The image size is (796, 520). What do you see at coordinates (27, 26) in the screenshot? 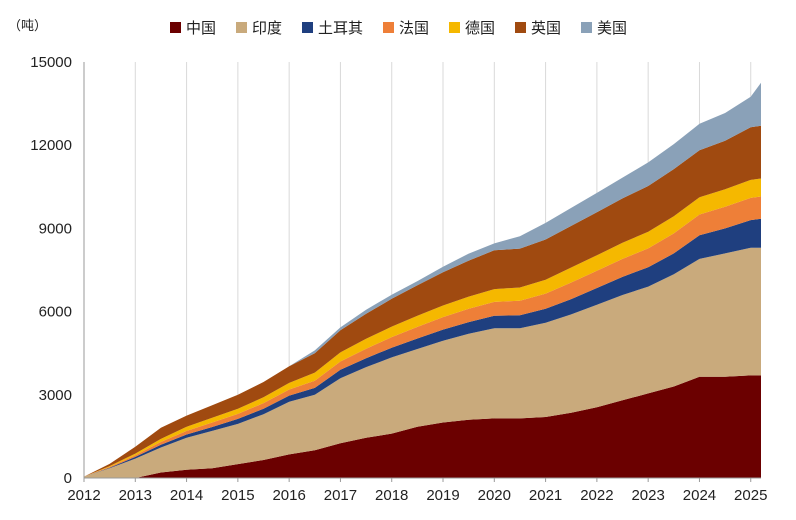
I see `y-unit-label: （吨）` at bounding box center [27, 26].